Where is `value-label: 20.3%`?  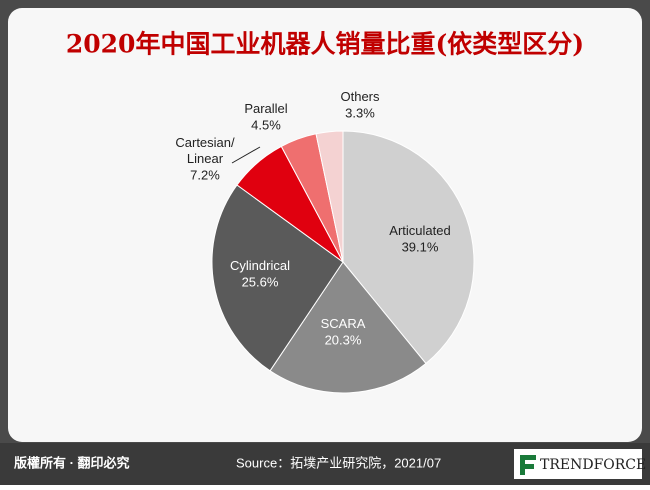 value-label: 20.3% is located at coordinates (343, 339).